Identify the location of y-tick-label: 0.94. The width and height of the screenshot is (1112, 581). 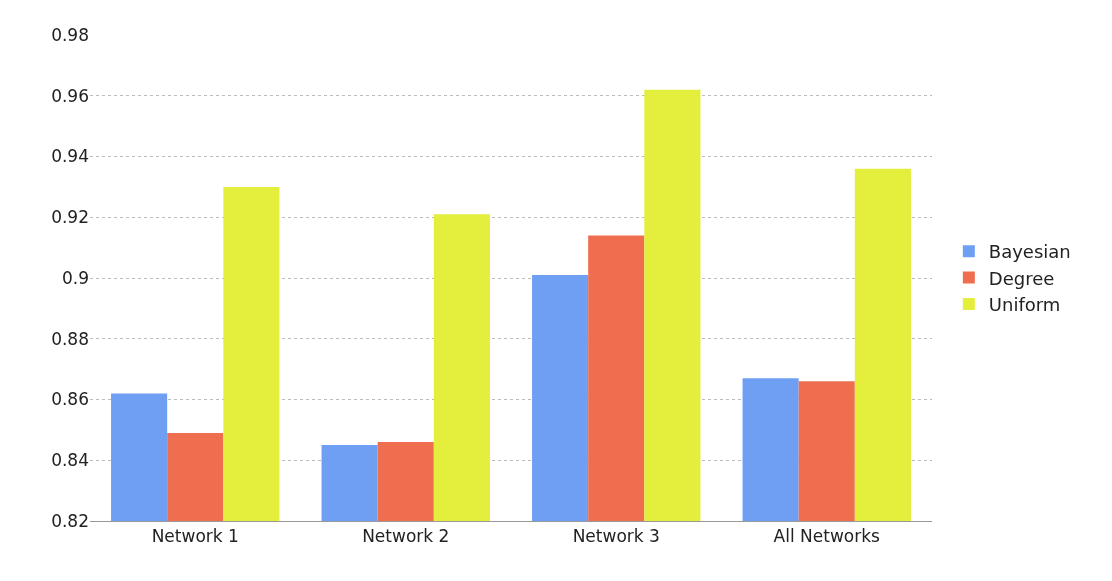
(70, 156).